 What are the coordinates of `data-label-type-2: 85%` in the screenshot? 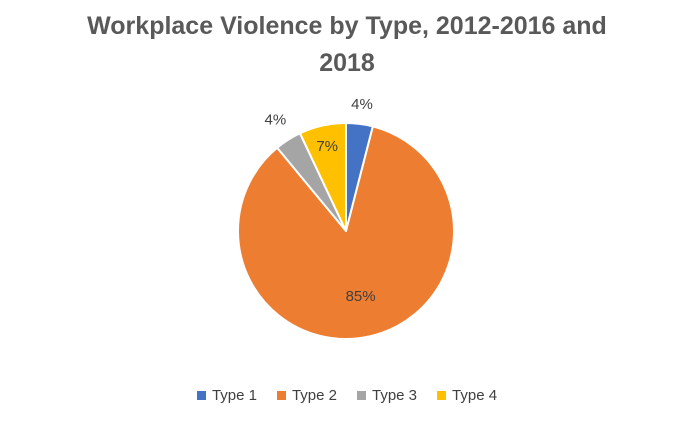 It's located at (361, 296).